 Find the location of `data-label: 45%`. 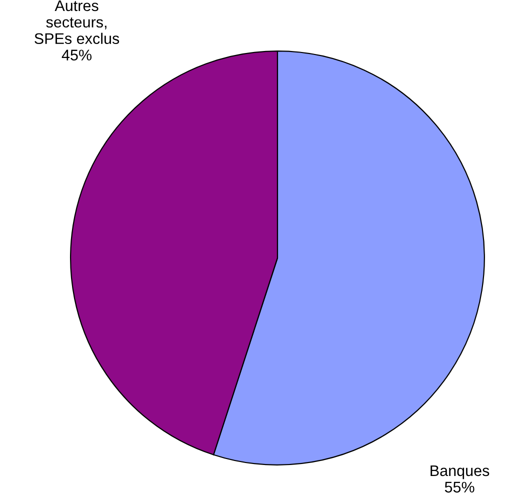

data-label: 45% is located at coordinates (77, 55).